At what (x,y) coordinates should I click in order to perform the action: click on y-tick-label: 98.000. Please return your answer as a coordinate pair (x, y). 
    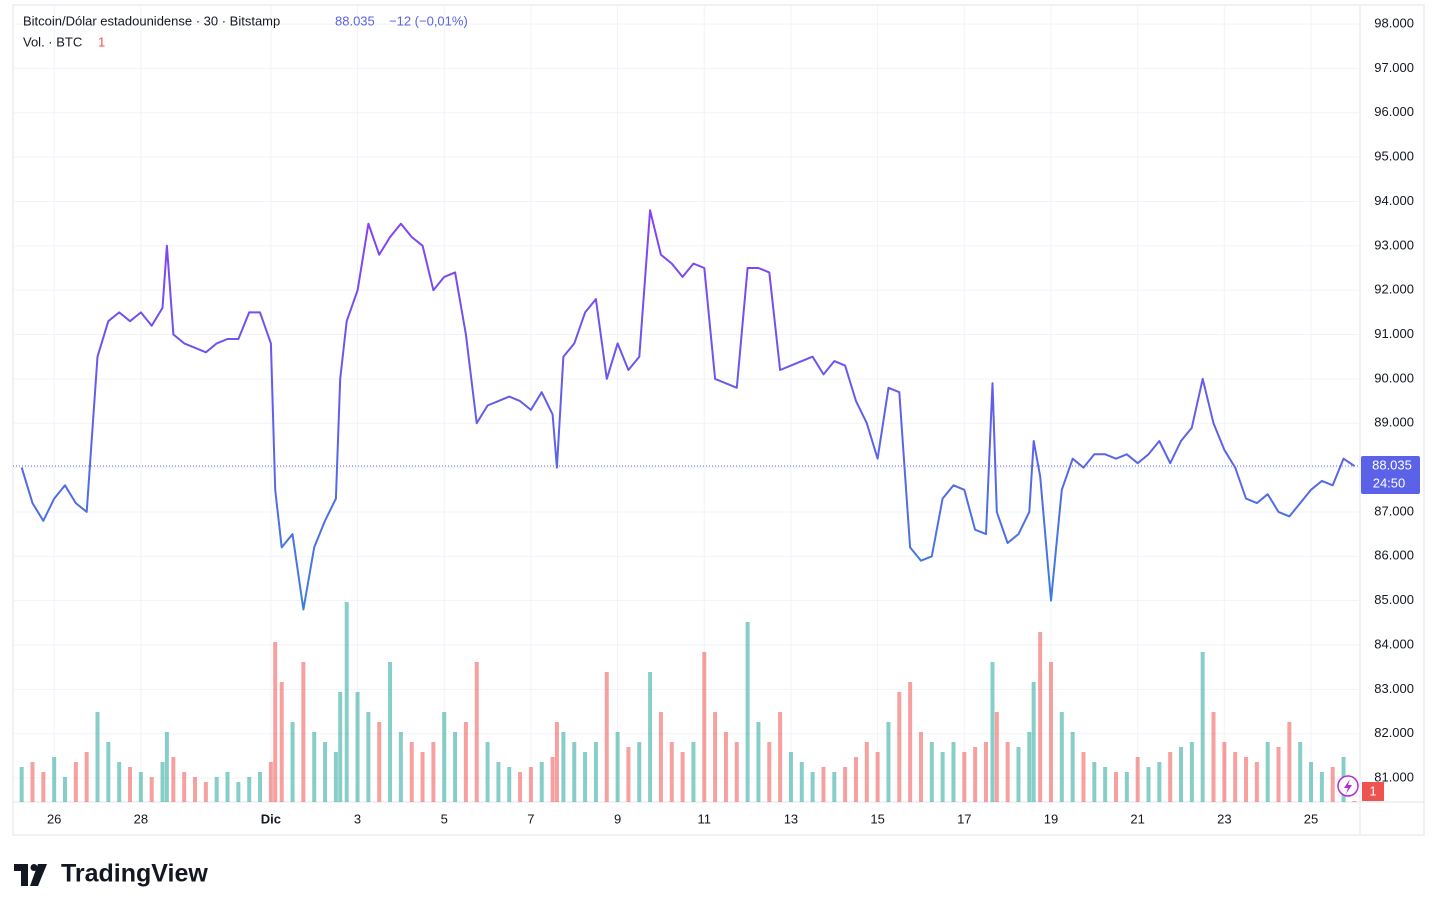
    Looking at the image, I should click on (1394, 23).